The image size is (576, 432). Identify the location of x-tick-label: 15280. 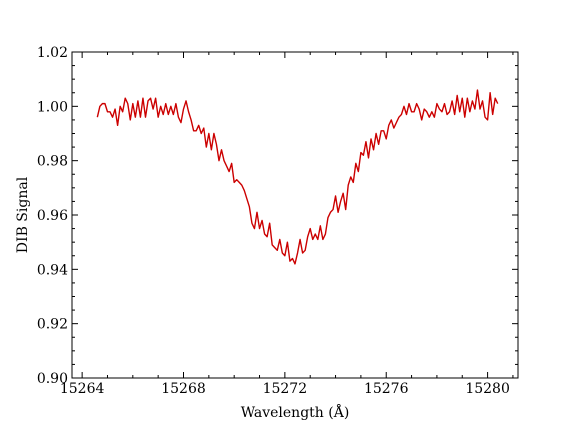
(487, 389).